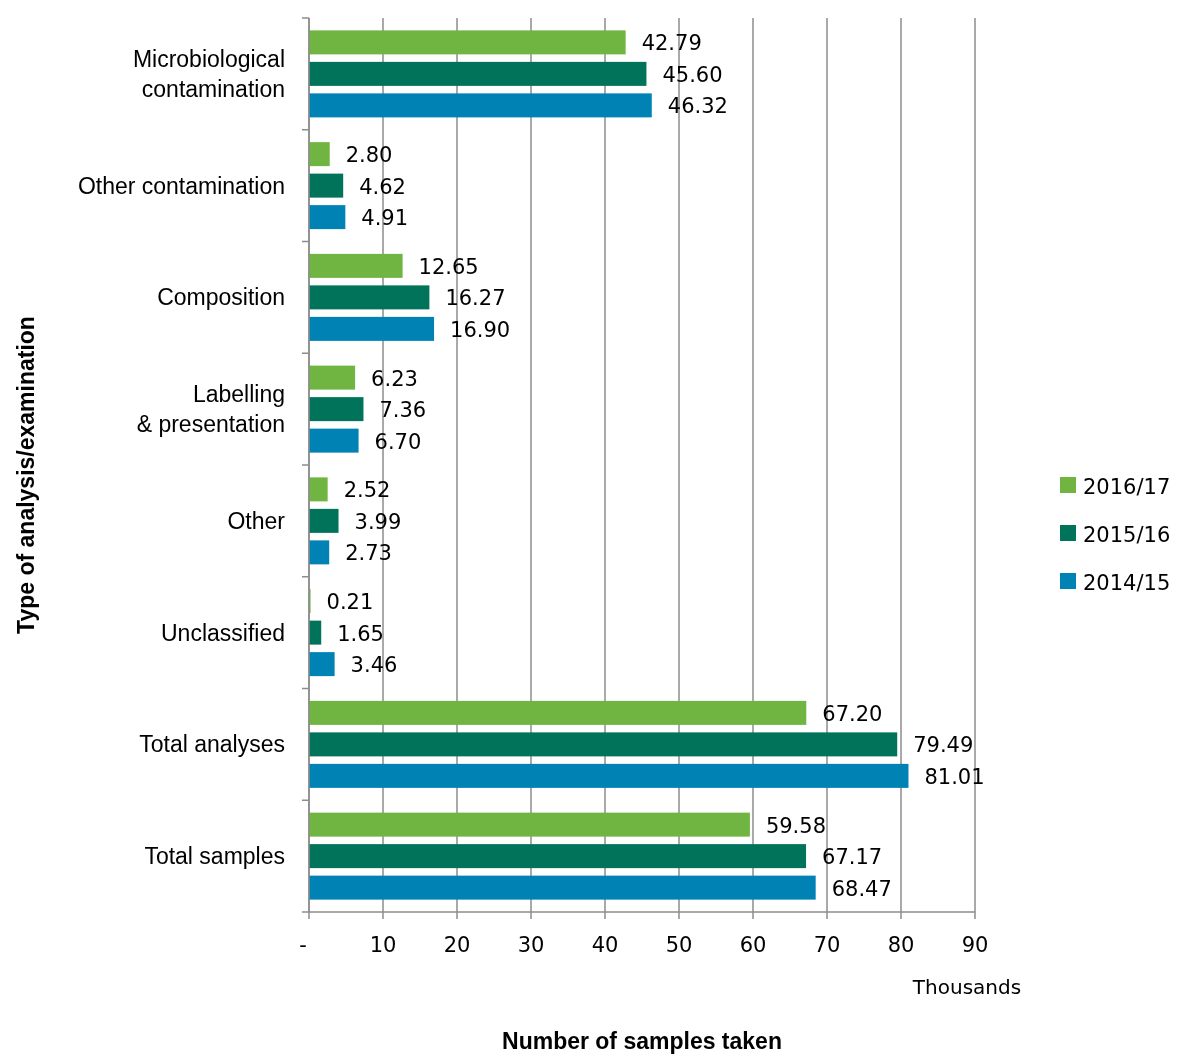 The height and width of the screenshot is (1057, 1185). Describe the element at coordinates (1127, 487) in the screenshot. I see `legend-label: 2016/17` at that location.